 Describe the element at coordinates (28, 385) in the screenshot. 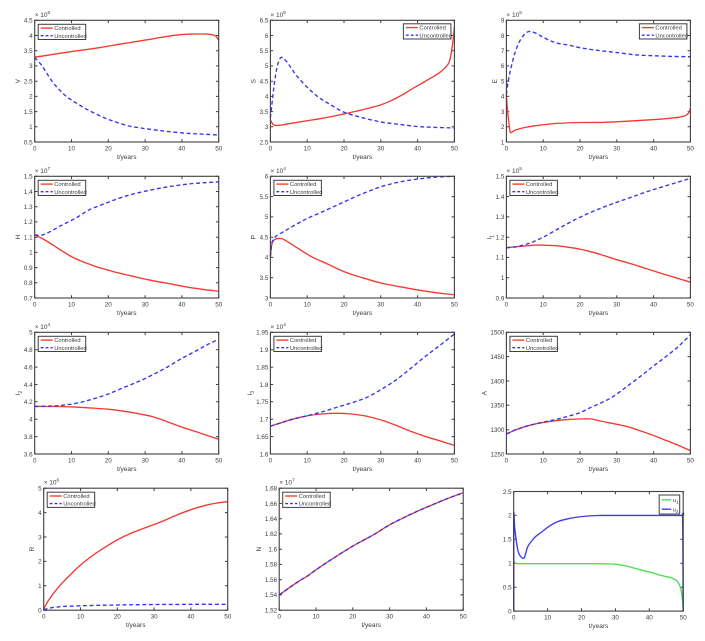

I see `svg-text: 4.4` at that location.